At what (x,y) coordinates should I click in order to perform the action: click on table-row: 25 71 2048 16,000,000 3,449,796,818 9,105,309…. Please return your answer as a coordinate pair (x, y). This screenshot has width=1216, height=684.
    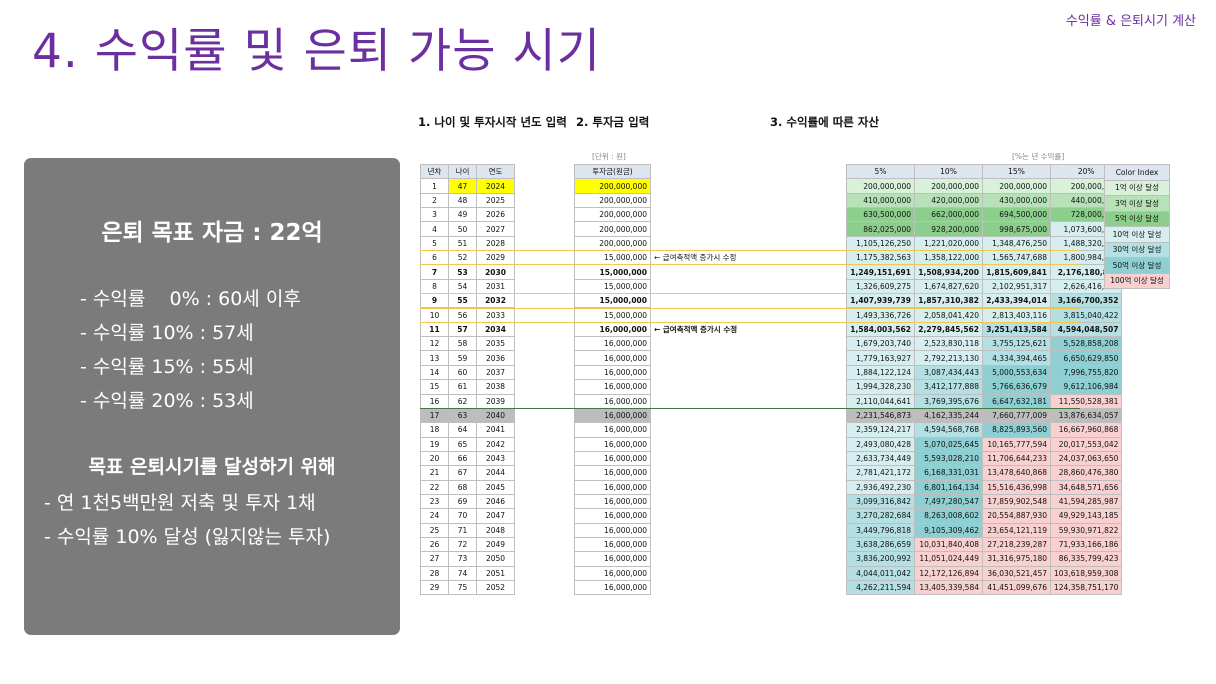
    Looking at the image, I should click on (771, 530).